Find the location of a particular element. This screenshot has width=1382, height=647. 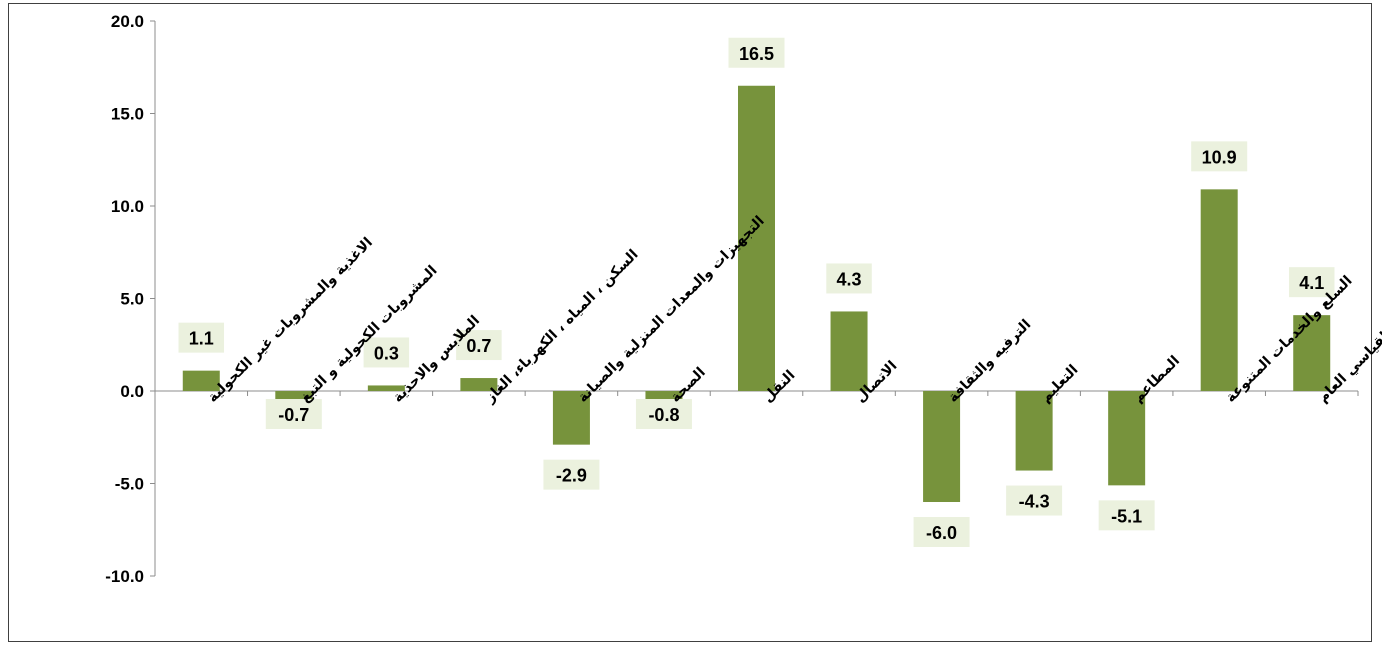

data-label: 0.7 is located at coordinates (478, 346).